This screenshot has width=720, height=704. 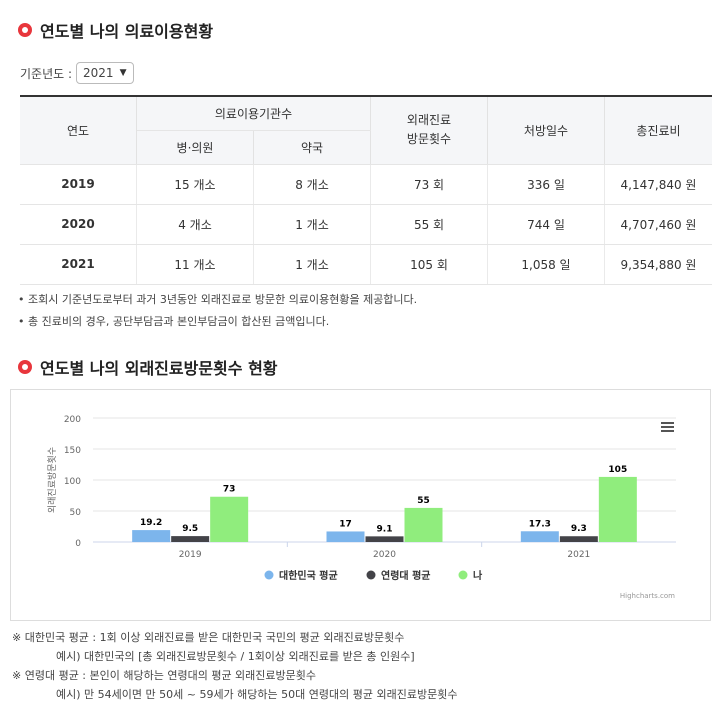 What do you see at coordinates (72, 482) in the screenshot?
I see `y-tick-label: 100` at bounding box center [72, 482].